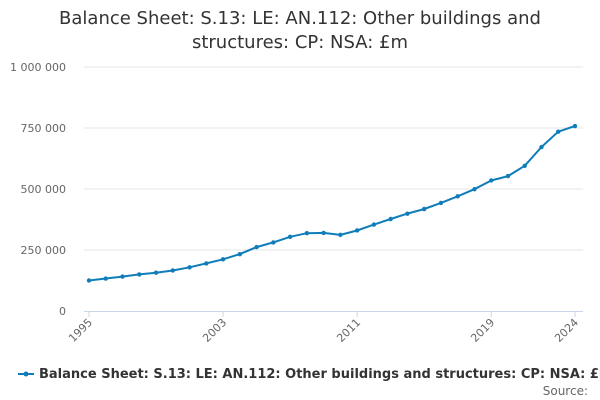 Image resolution: width=600 pixels, height=400 pixels. I want to click on x-tick-label: 2003, so click(214, 330).